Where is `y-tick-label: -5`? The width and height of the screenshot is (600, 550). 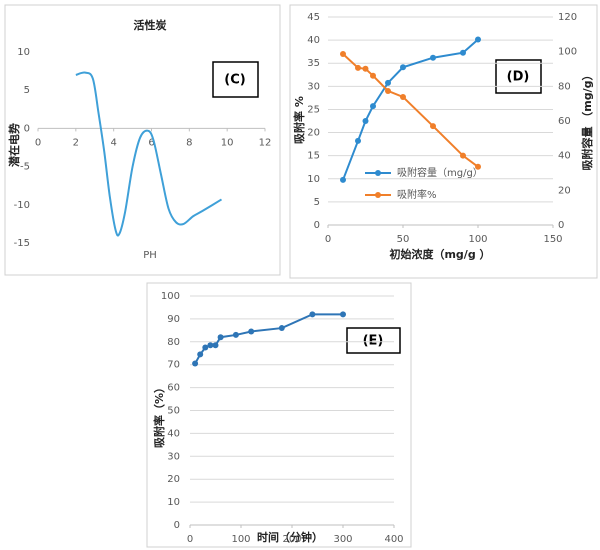
y-tick-label: -5 is located at coordinates (25, 167).